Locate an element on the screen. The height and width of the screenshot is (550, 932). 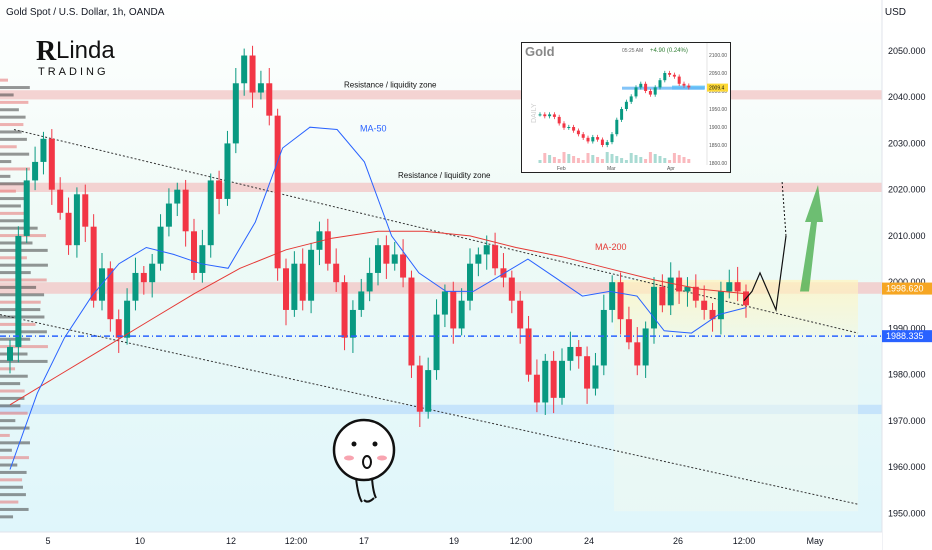
inset-side-label: DAILY is located at coordinates (534, 113).